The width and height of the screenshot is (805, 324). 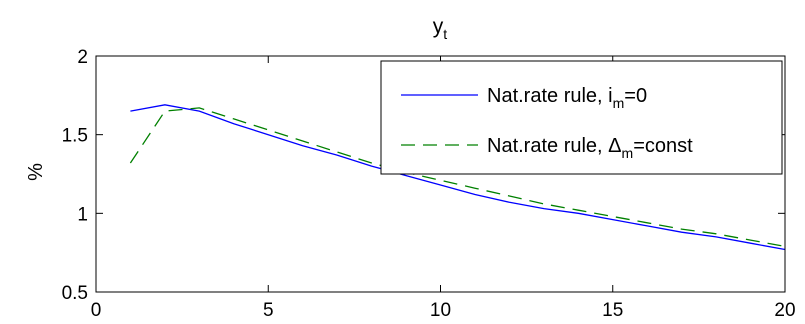 I want to click on x-tick-label: 10, so click(x=440, y=310).